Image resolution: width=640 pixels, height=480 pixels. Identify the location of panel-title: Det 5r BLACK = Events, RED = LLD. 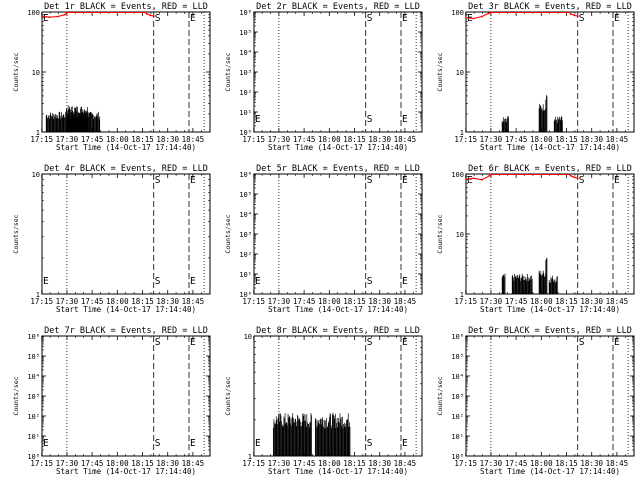
(338, 169).